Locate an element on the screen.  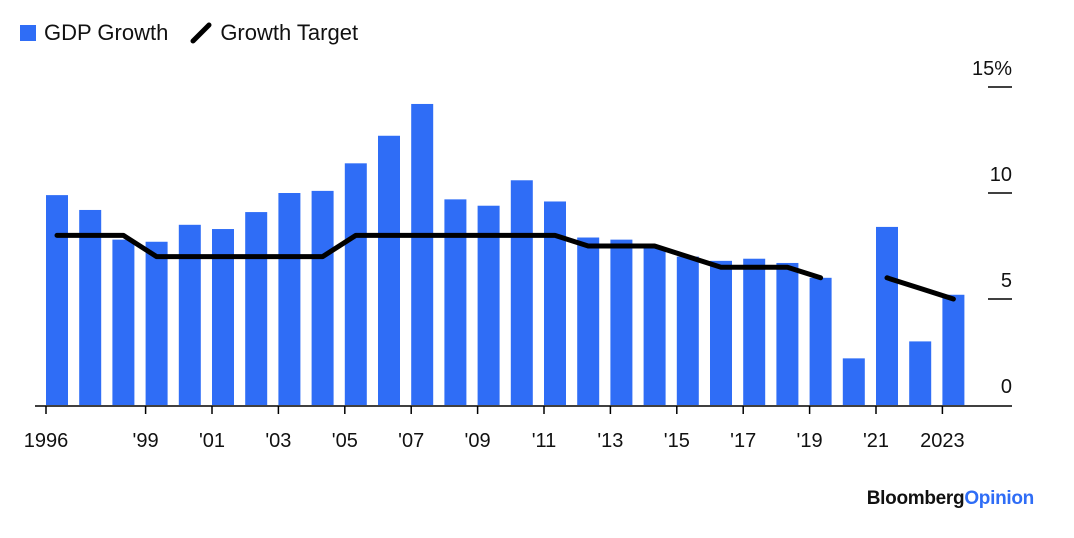
x-tick-label: '11 is located at coordinates (544, 441).